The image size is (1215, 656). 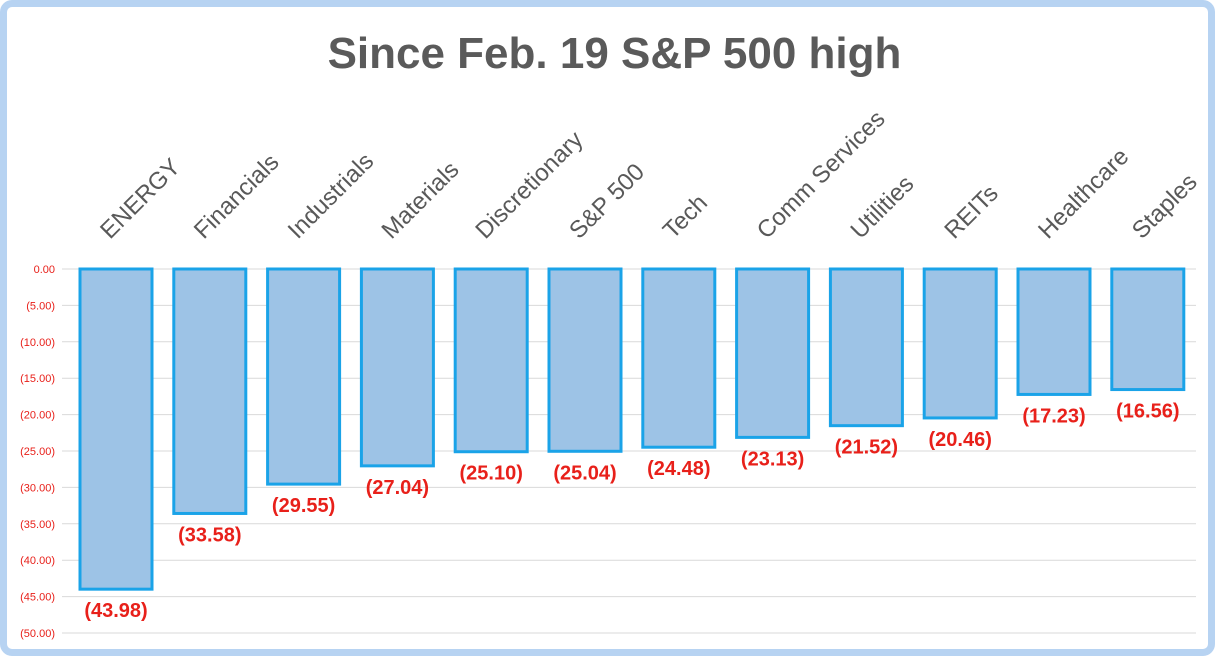 What do you see at coordinates (37, 561) in the screenshot?
I see `y-tick-label: (40.00)` at bounding box center [37, 561].